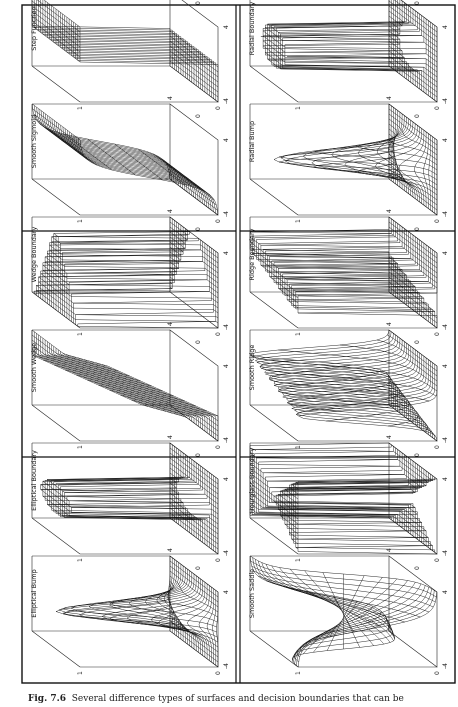 This screenshot has width=458, height=707. I want to click on tick-label-y: 0, so click(198, 342).